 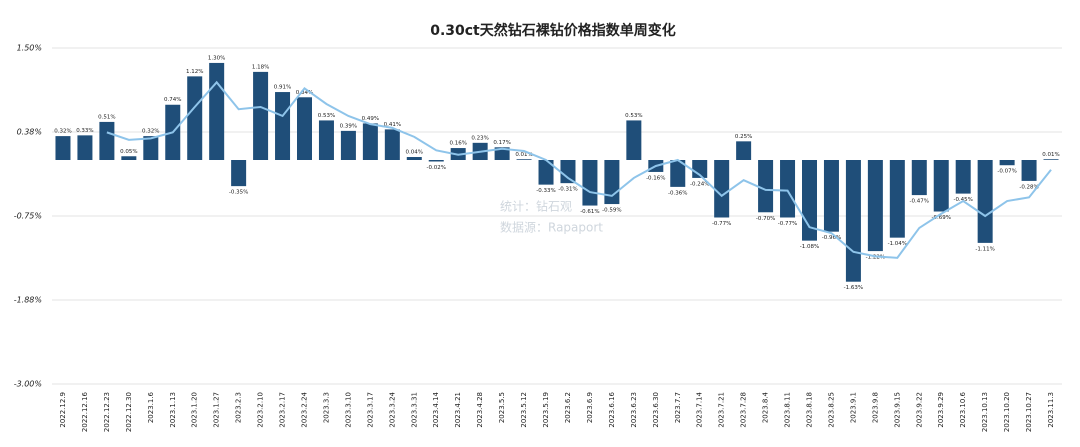 What do you see at coordinates (1006, 172) in the screenshot?
I see `data-label: -0.07%` at bounding box center [1006, 172].